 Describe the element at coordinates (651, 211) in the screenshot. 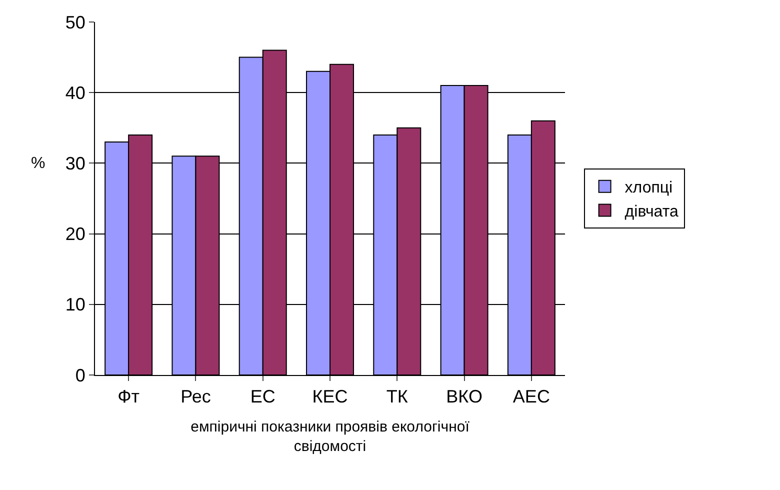

I see `legend-label: дівчата` at that location.